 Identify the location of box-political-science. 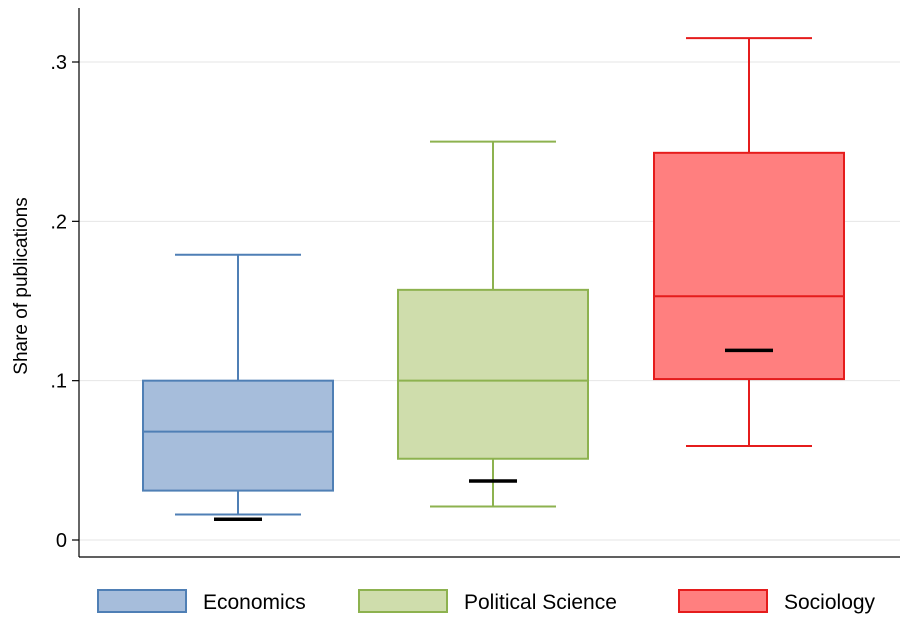
(493, 324).